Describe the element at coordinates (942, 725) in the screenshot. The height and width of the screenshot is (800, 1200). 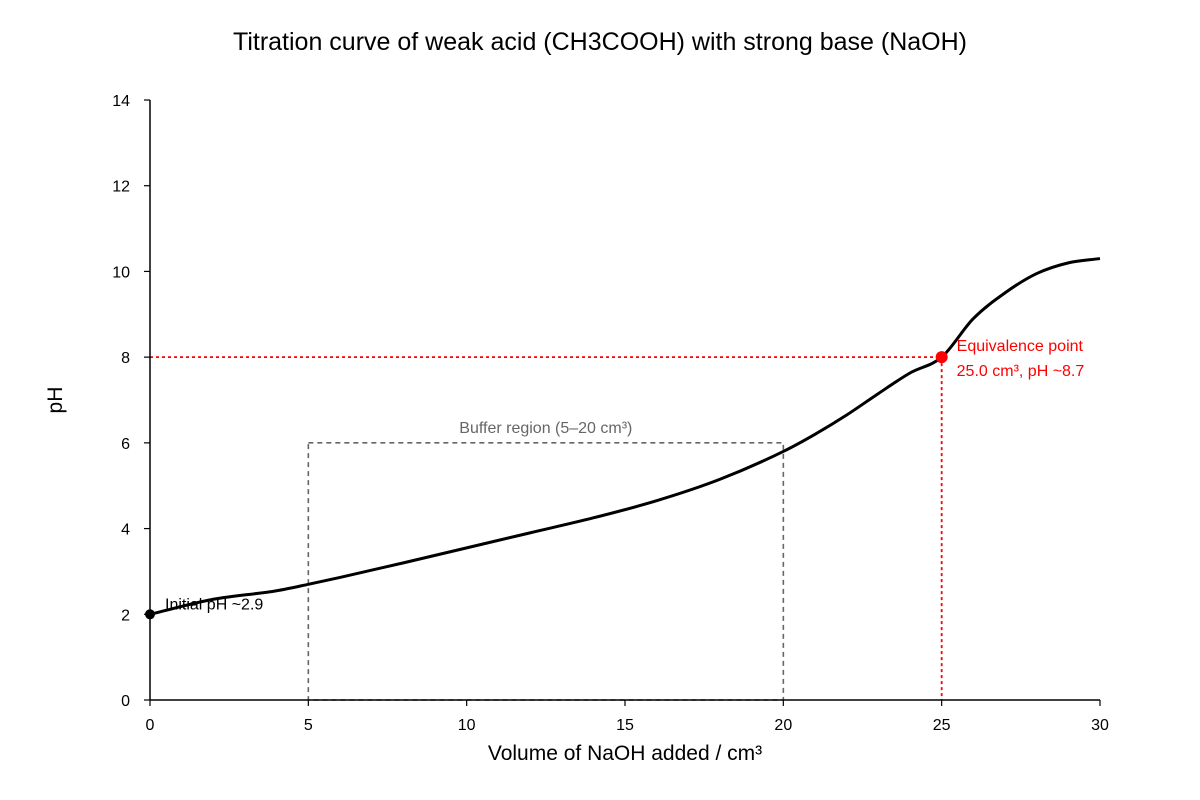
I see `x-tick-label: 25` at that location.